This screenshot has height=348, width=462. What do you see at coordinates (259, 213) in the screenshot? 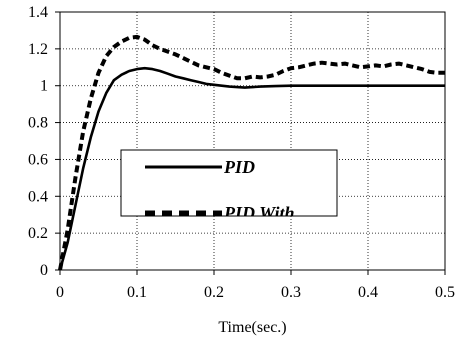
I see `legend-label-pid-with: PID With` at bounding box center [259, 213].